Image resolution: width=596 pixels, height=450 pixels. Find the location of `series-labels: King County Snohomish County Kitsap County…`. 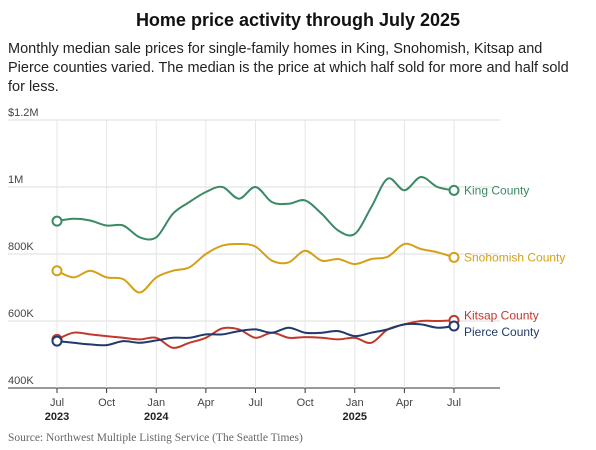

series-labels: King County Snohomish County Kitsap County… is located at coordinates (514, 261).